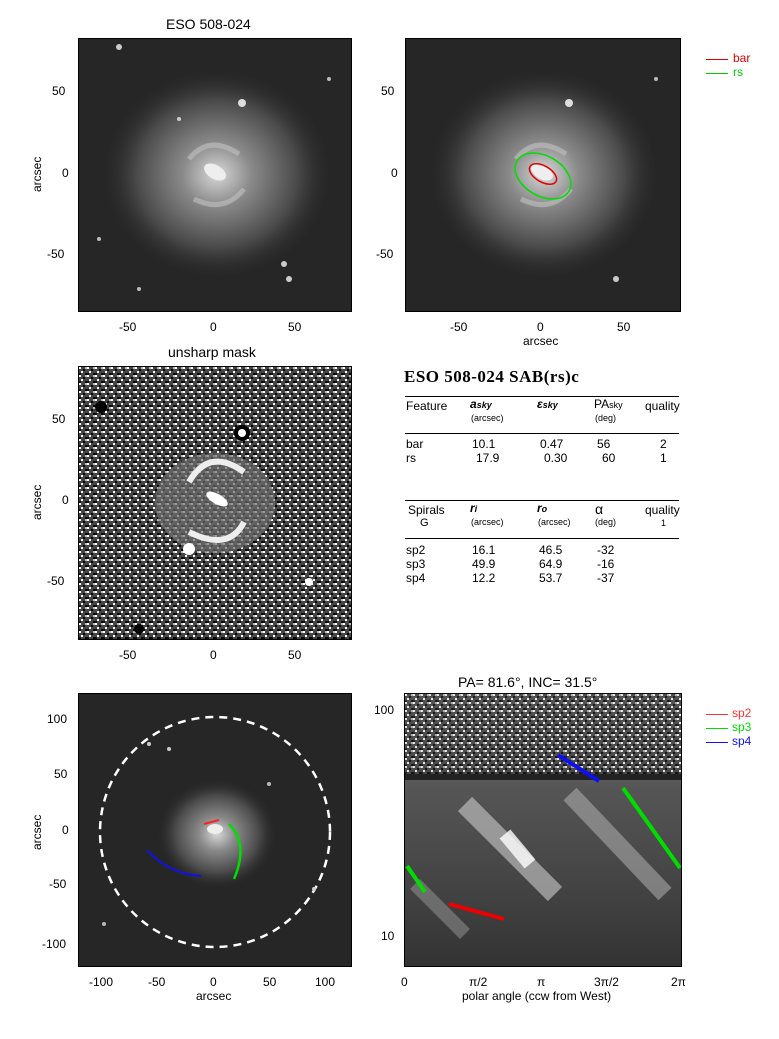 The height and width of the screenshot is (1039, 779). Describe the element at coordinates (478, 982) in the screenshot. I see `tick-x-2: π/2` at that location.